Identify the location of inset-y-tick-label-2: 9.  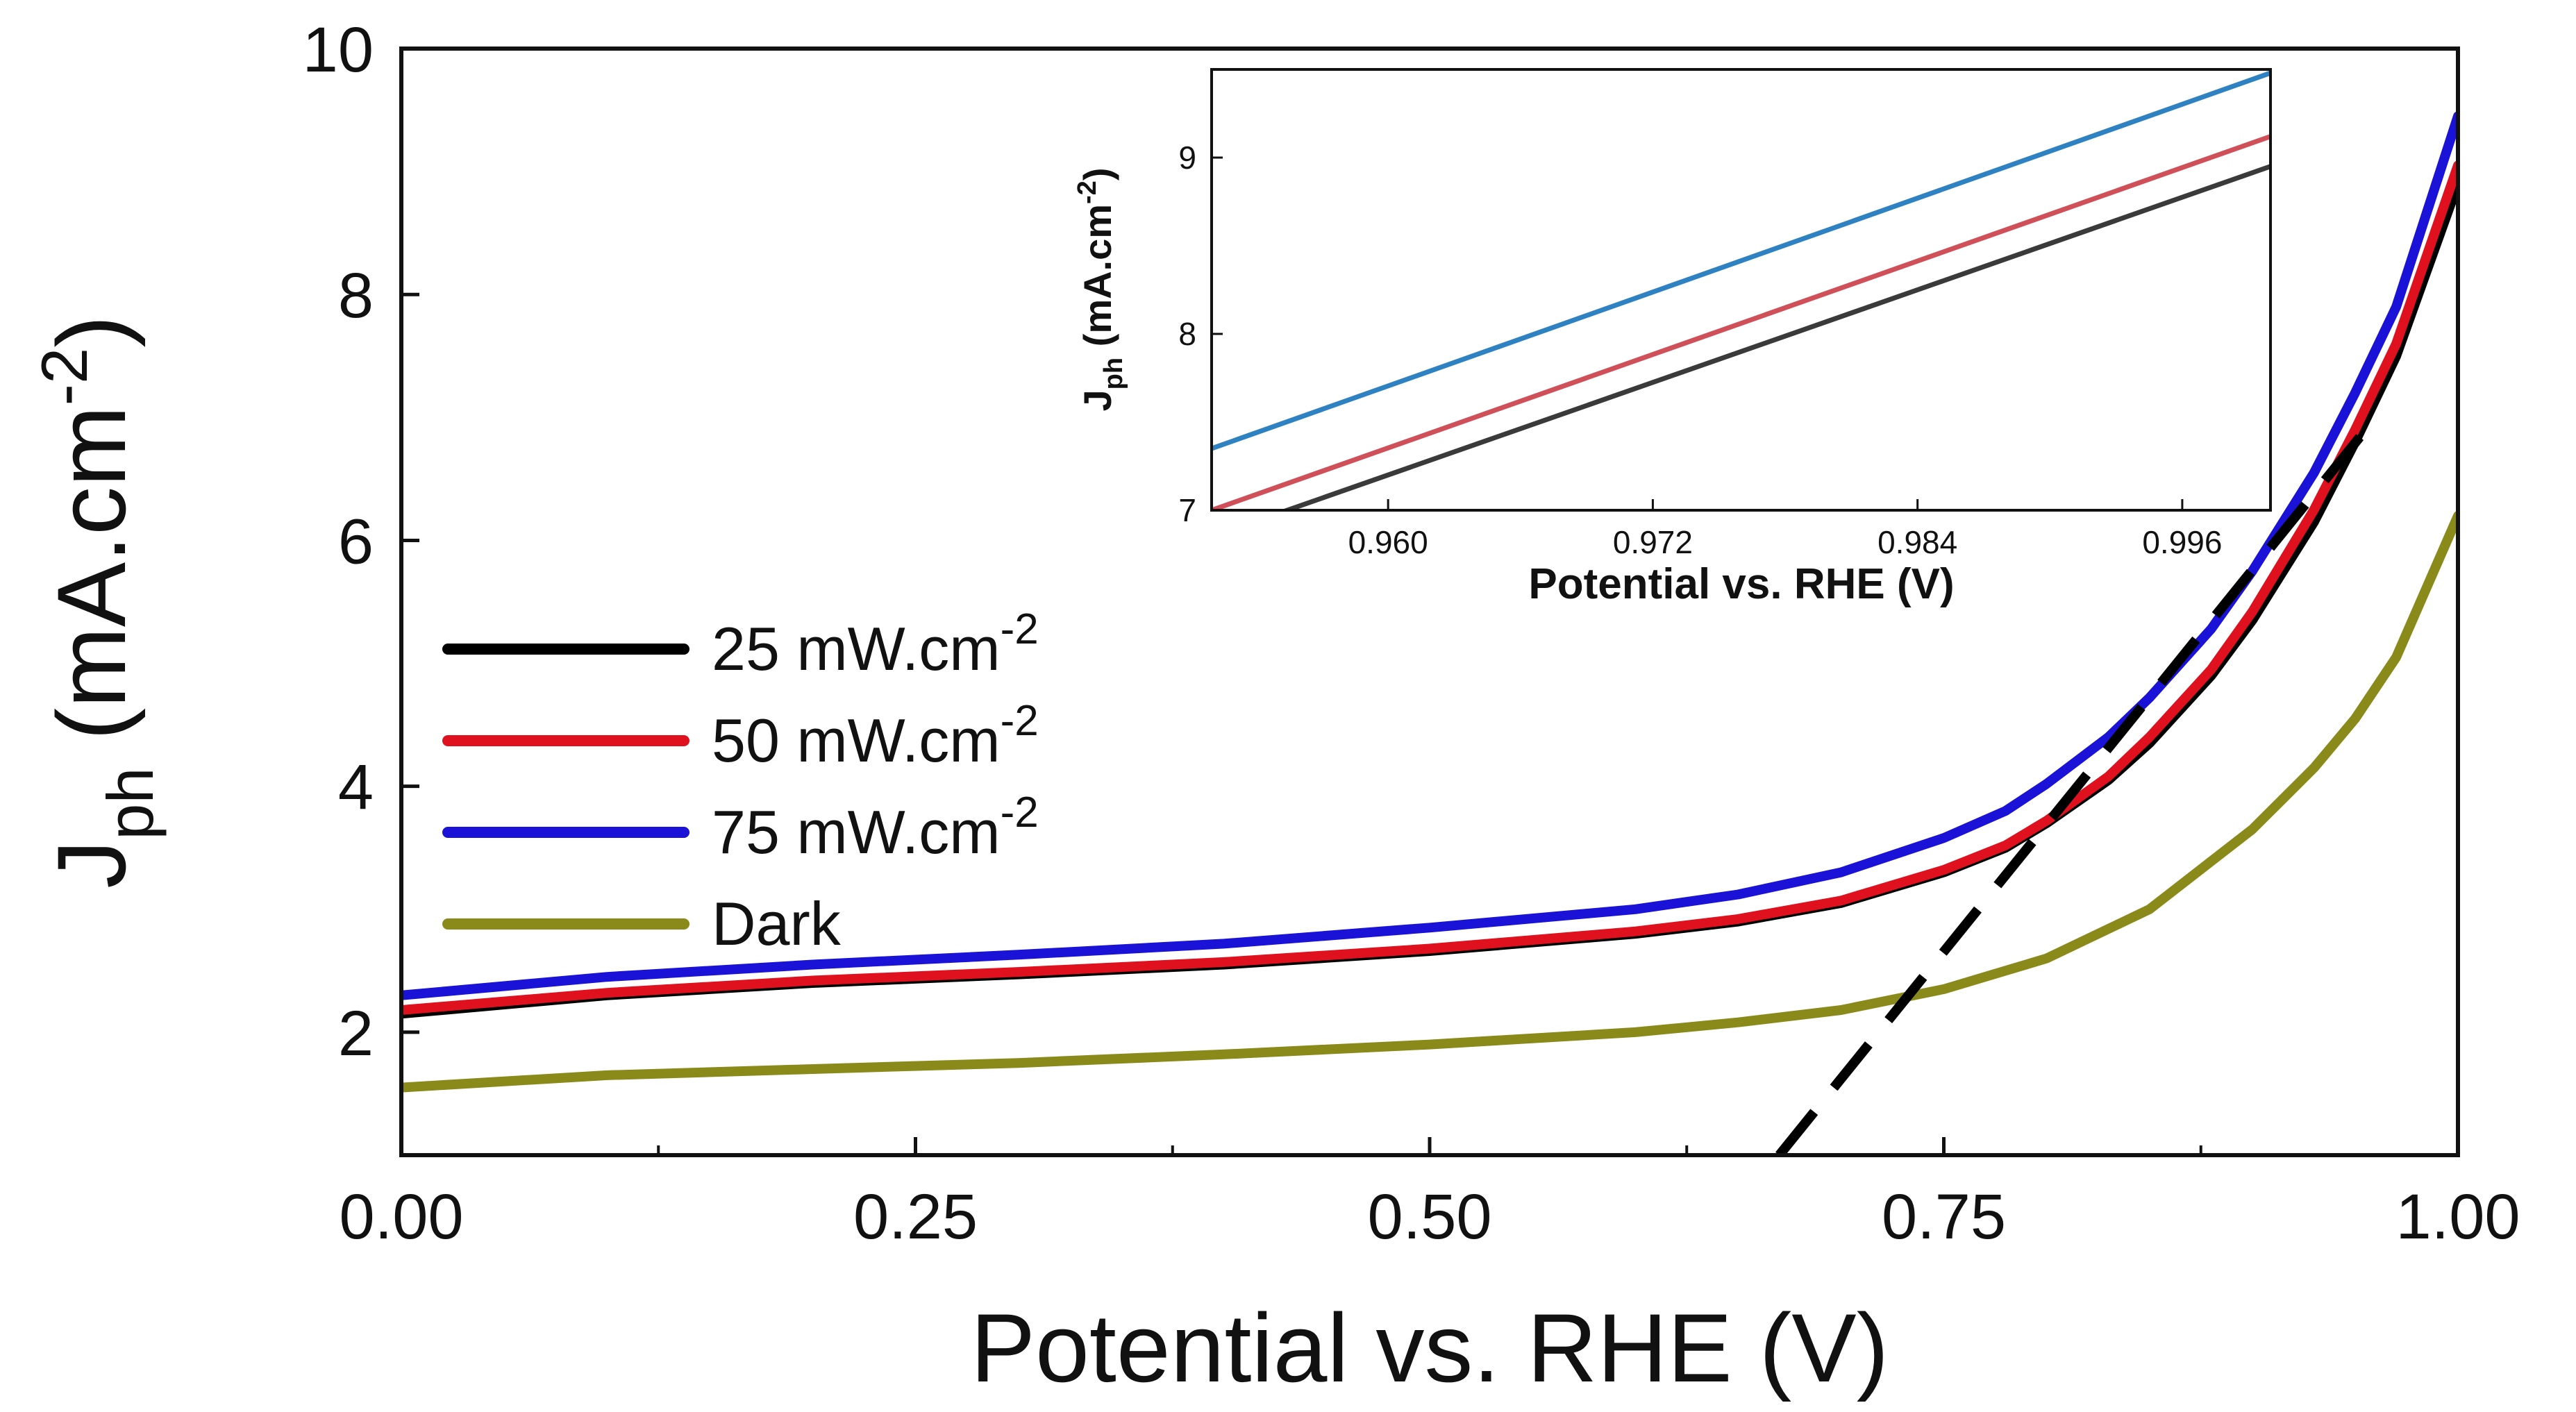
(1187, 158).